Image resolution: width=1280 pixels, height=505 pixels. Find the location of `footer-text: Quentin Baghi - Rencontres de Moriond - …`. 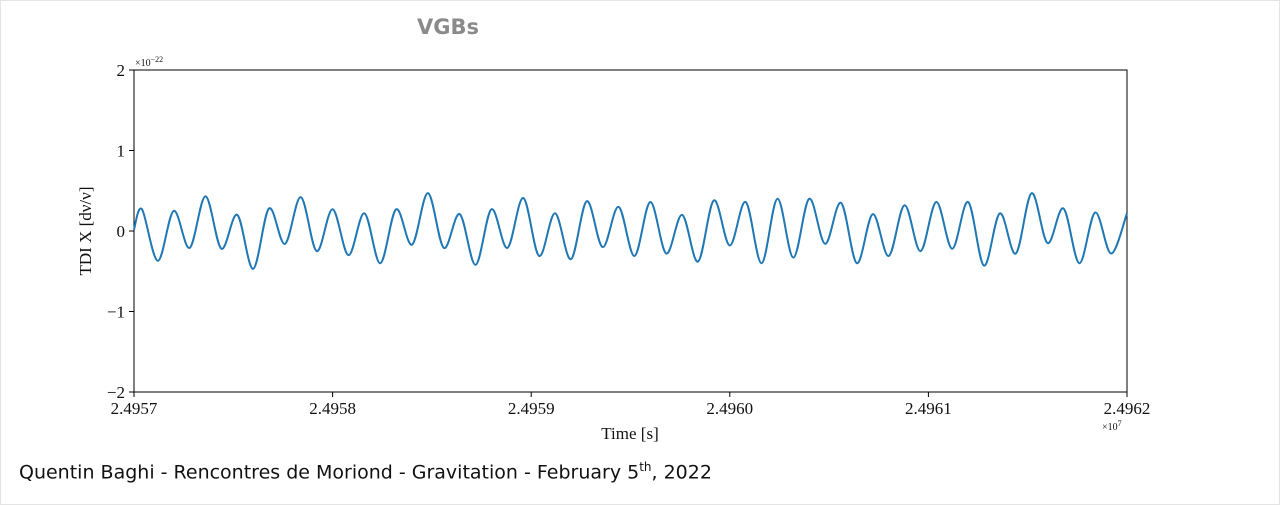

footer-text: Quentin Baghi - Rencontres de Moriond - … is located at coordinates (329, 472).